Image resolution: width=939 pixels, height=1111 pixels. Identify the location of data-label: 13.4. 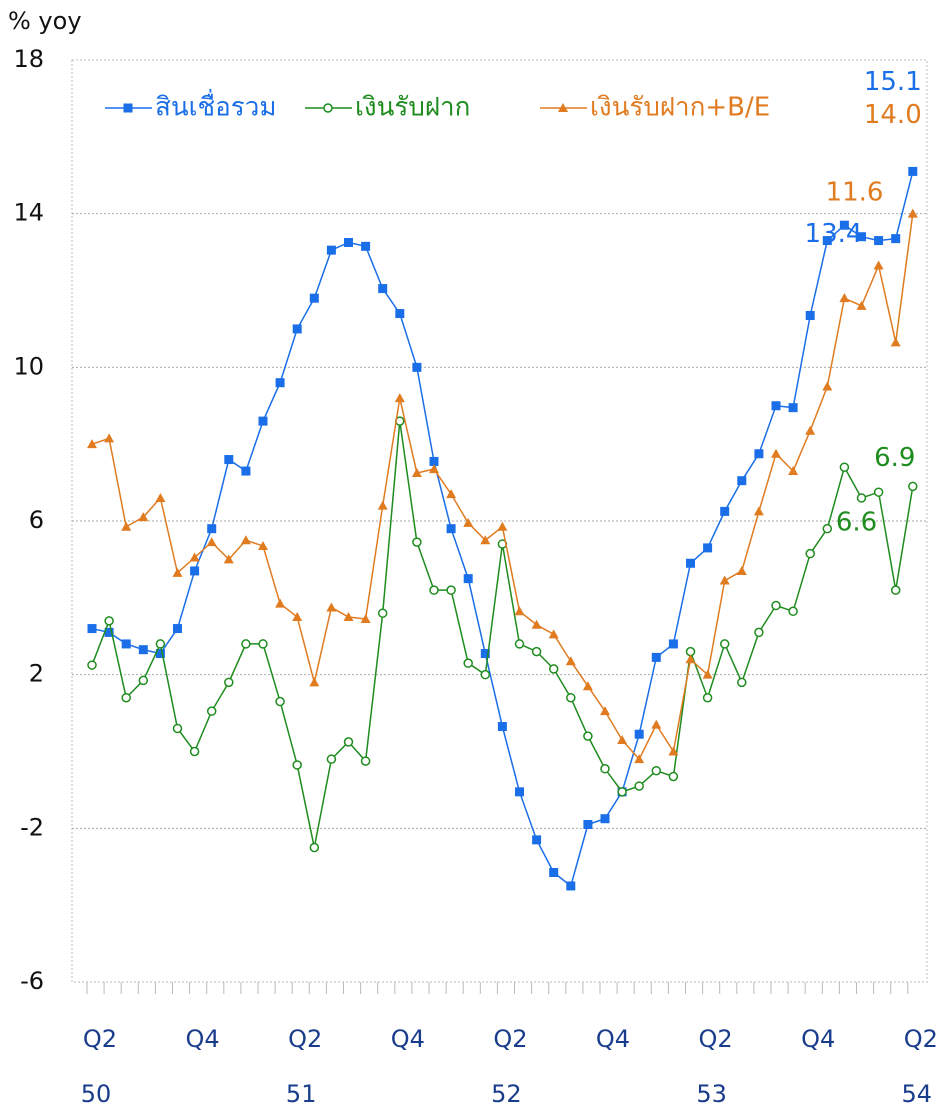
(834, 234).